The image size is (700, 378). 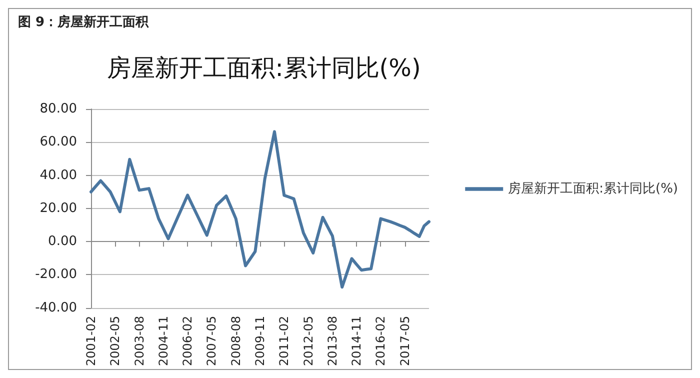 I want to click on chart-title: 图 9：房屋新开工面积, so click(x=84, y=22).